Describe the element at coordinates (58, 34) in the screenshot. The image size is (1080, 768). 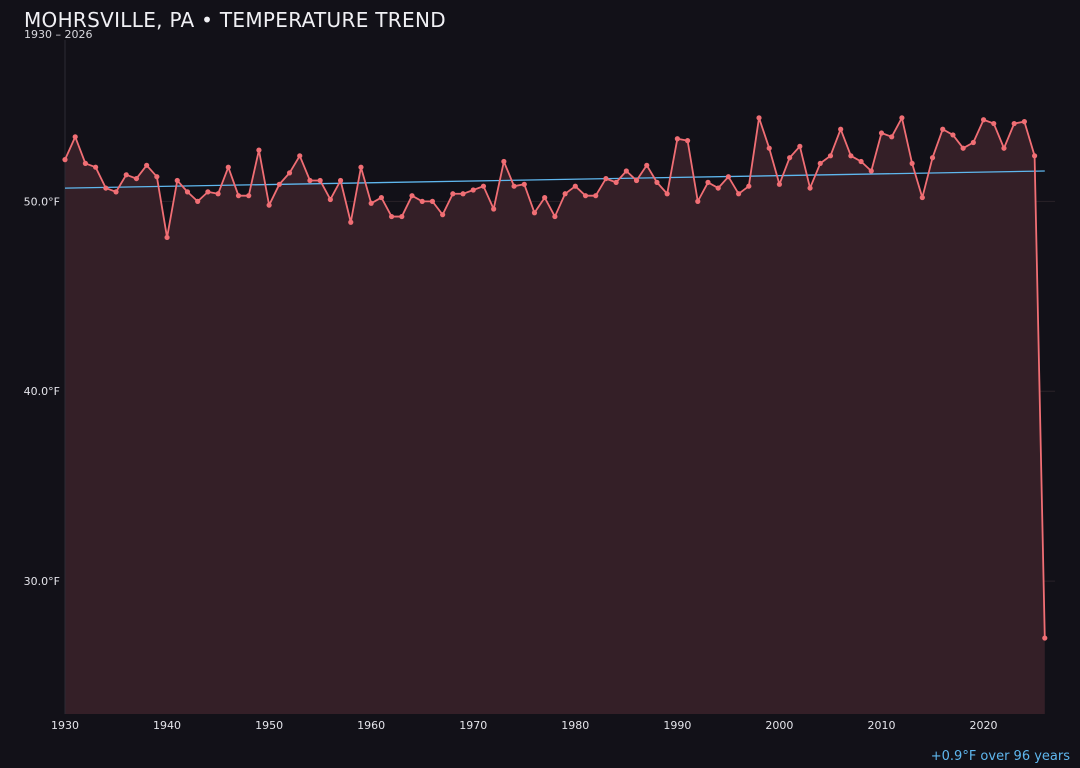
I see `chart-subtitle: 1930 – 2026` at that location.